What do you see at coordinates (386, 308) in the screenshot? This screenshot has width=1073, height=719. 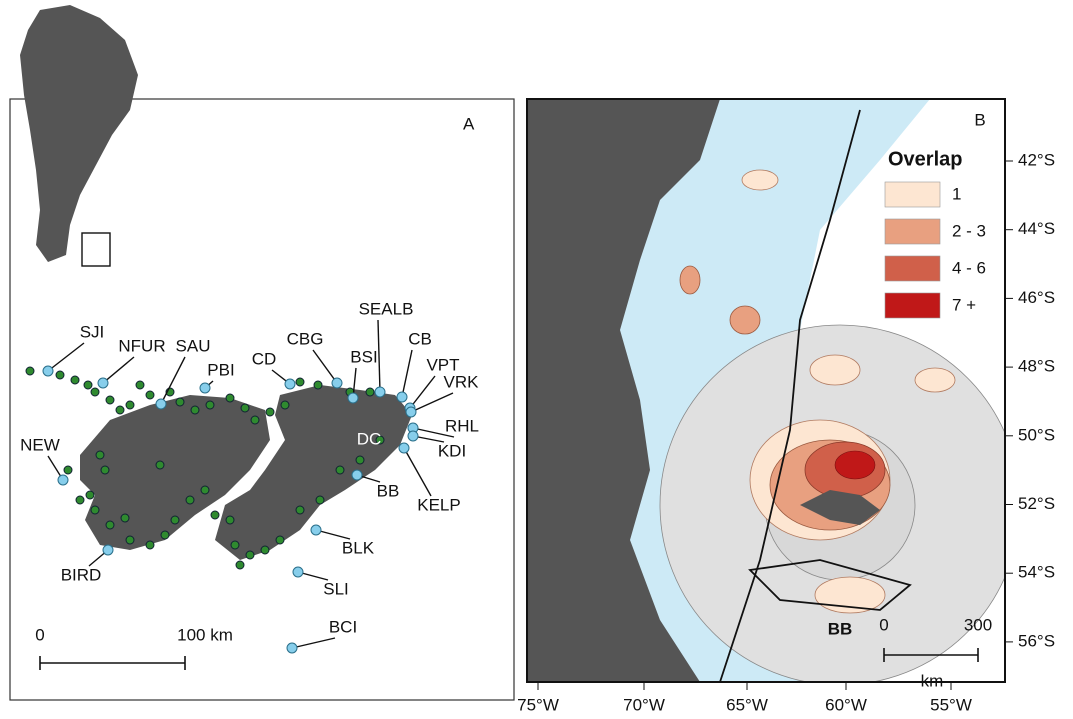 I see `site-label: SEALB` at bounding box center [386, 308].